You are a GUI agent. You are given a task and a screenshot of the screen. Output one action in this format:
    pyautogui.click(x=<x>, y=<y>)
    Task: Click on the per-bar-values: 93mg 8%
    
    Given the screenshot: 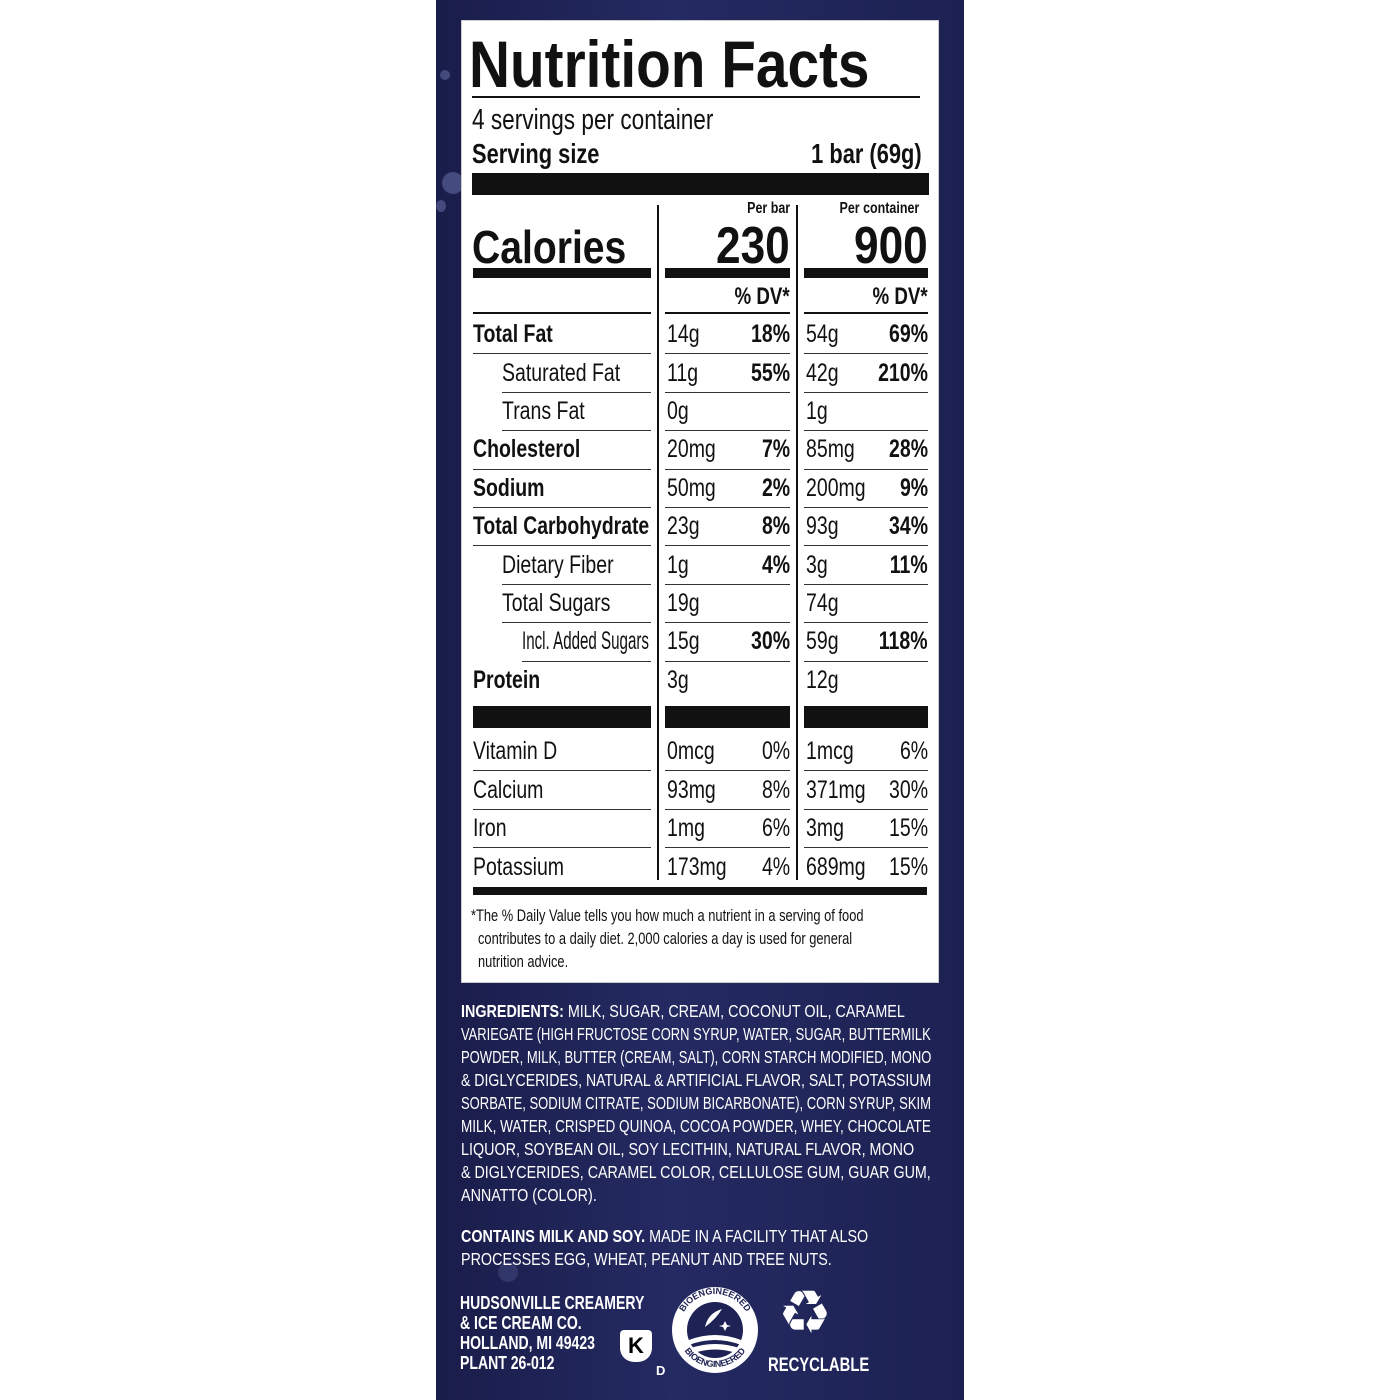 What is the action you would take?
    pyautogui.click(x=727, y=790)
    